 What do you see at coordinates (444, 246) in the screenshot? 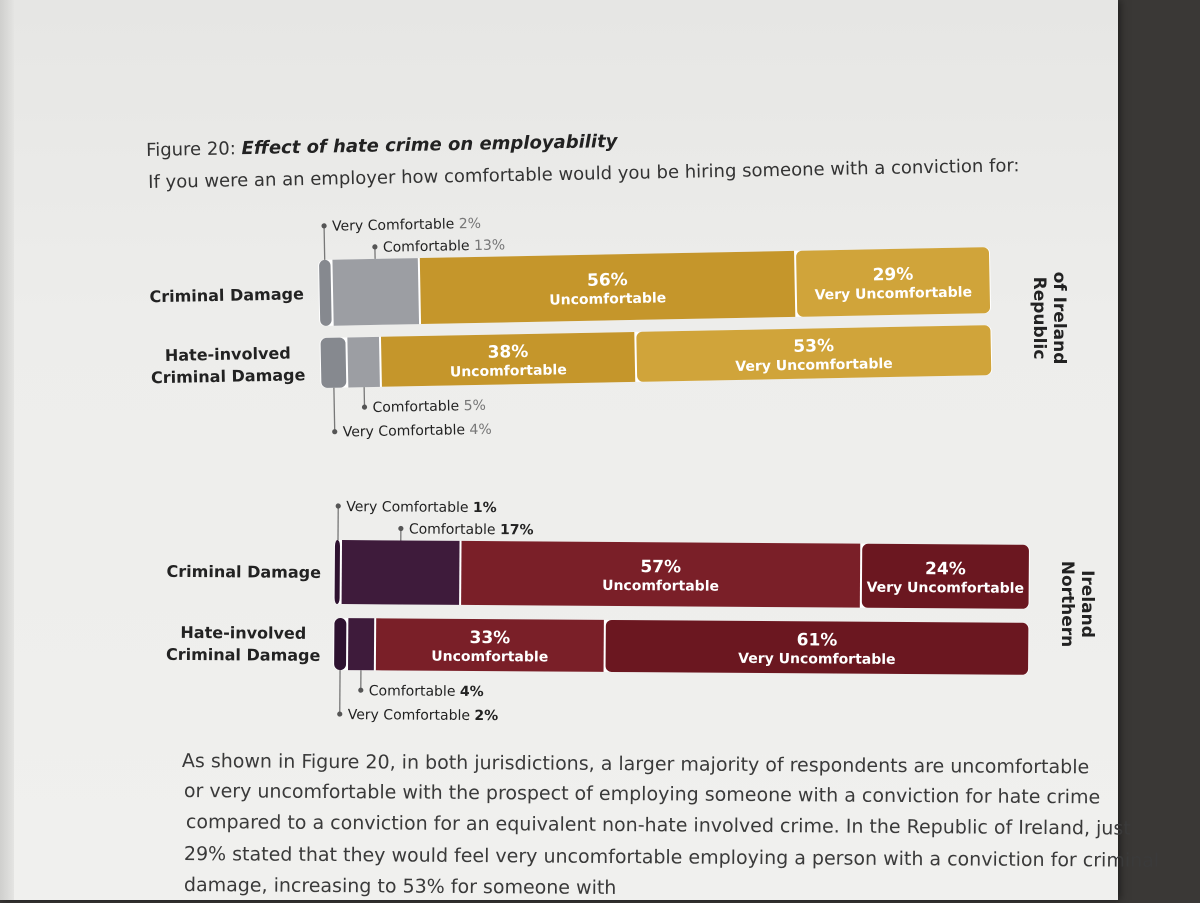
I see `callout-label: Comfortable 13%` at bounding box center [444, 246].